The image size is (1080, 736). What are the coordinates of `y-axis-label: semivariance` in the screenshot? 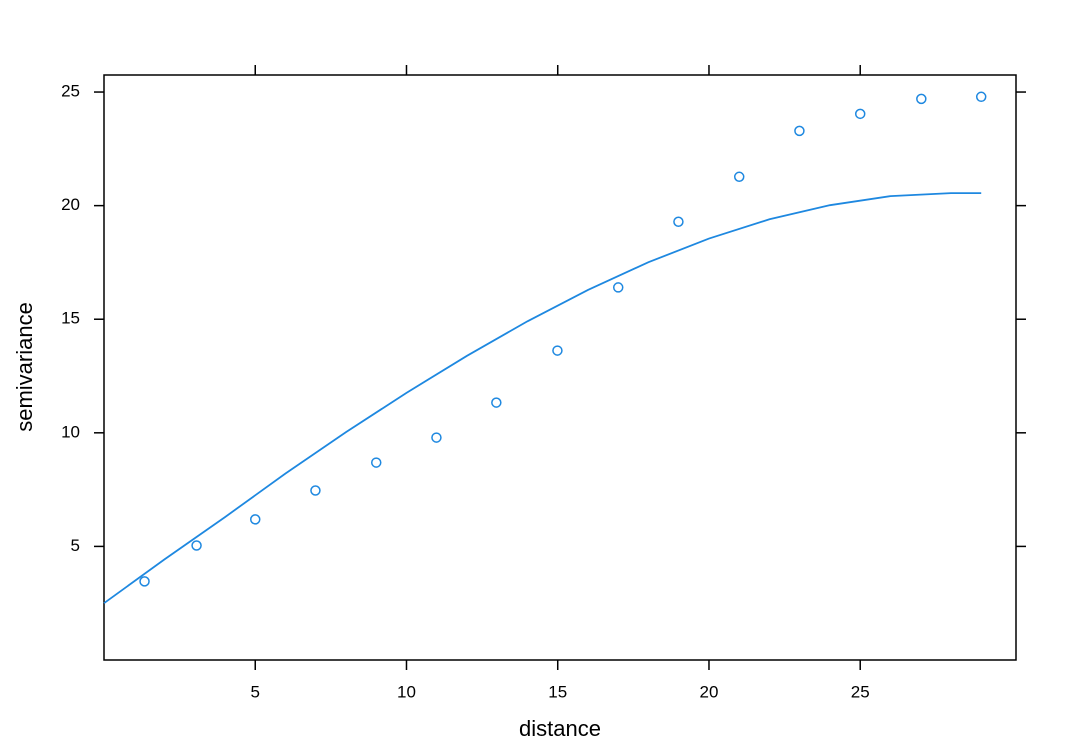 It's located at (24, 367).